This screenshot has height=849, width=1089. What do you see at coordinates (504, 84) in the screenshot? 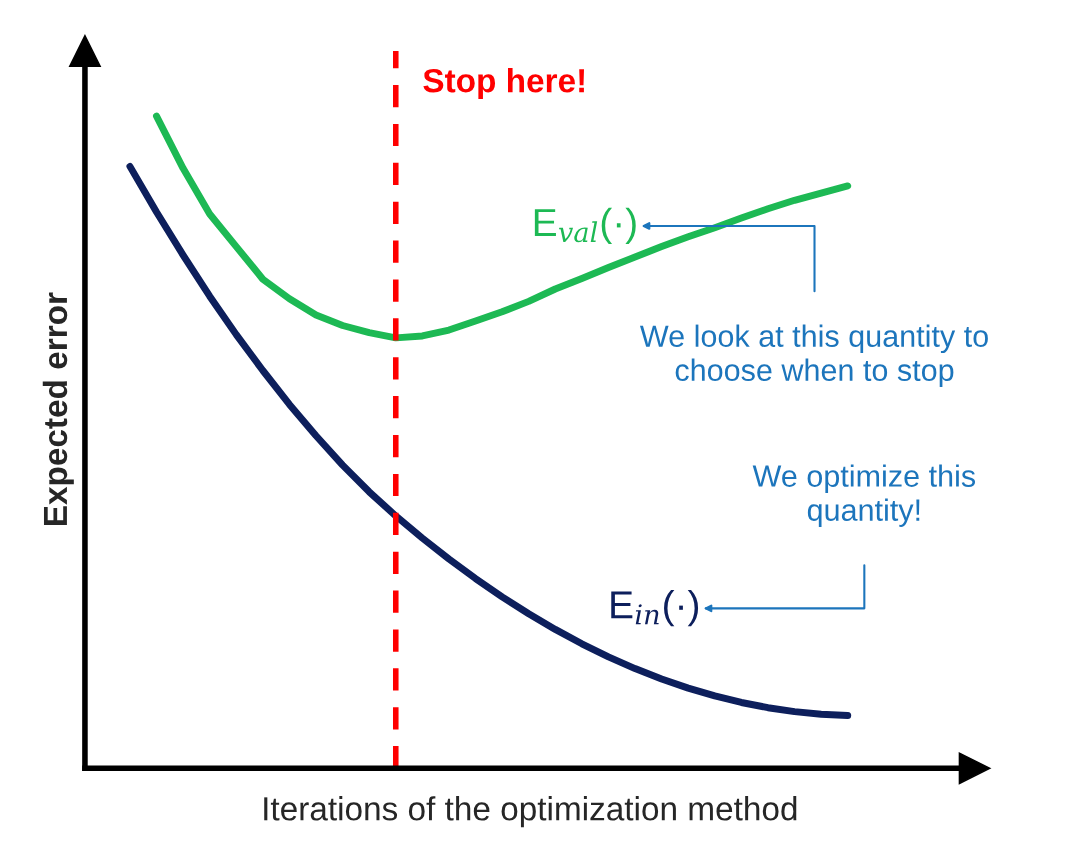
I see `text: Stop here!` at bounding box center [504, 84].